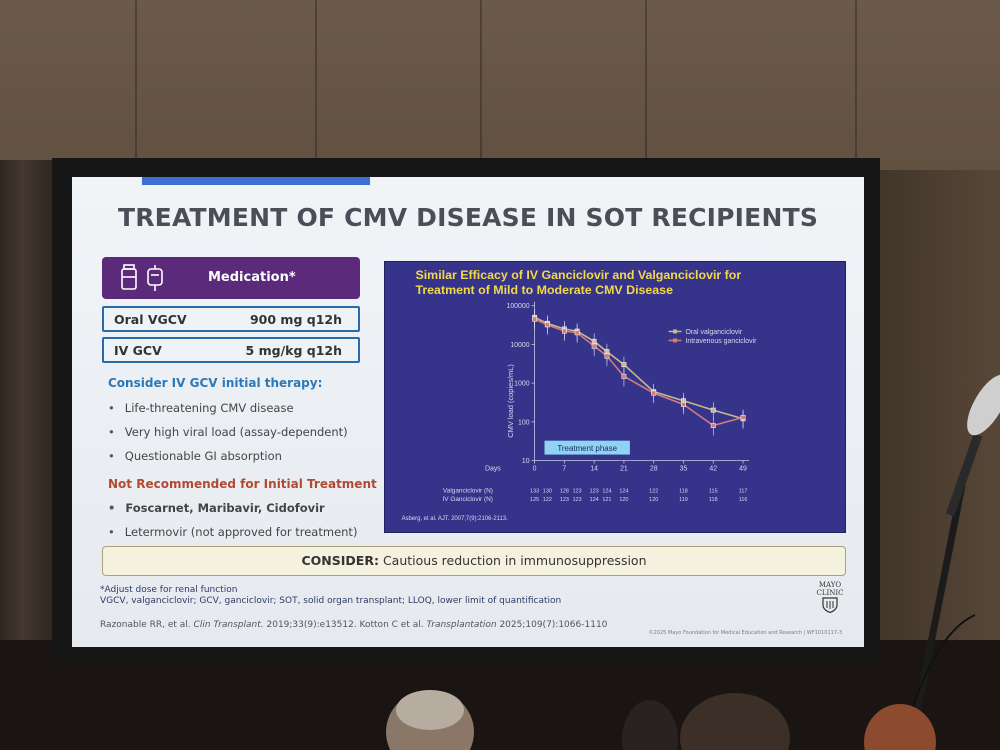  Describe the element at coordinates (493, 468) in the screenshot. I see `x-axis-label: Days` at that location.